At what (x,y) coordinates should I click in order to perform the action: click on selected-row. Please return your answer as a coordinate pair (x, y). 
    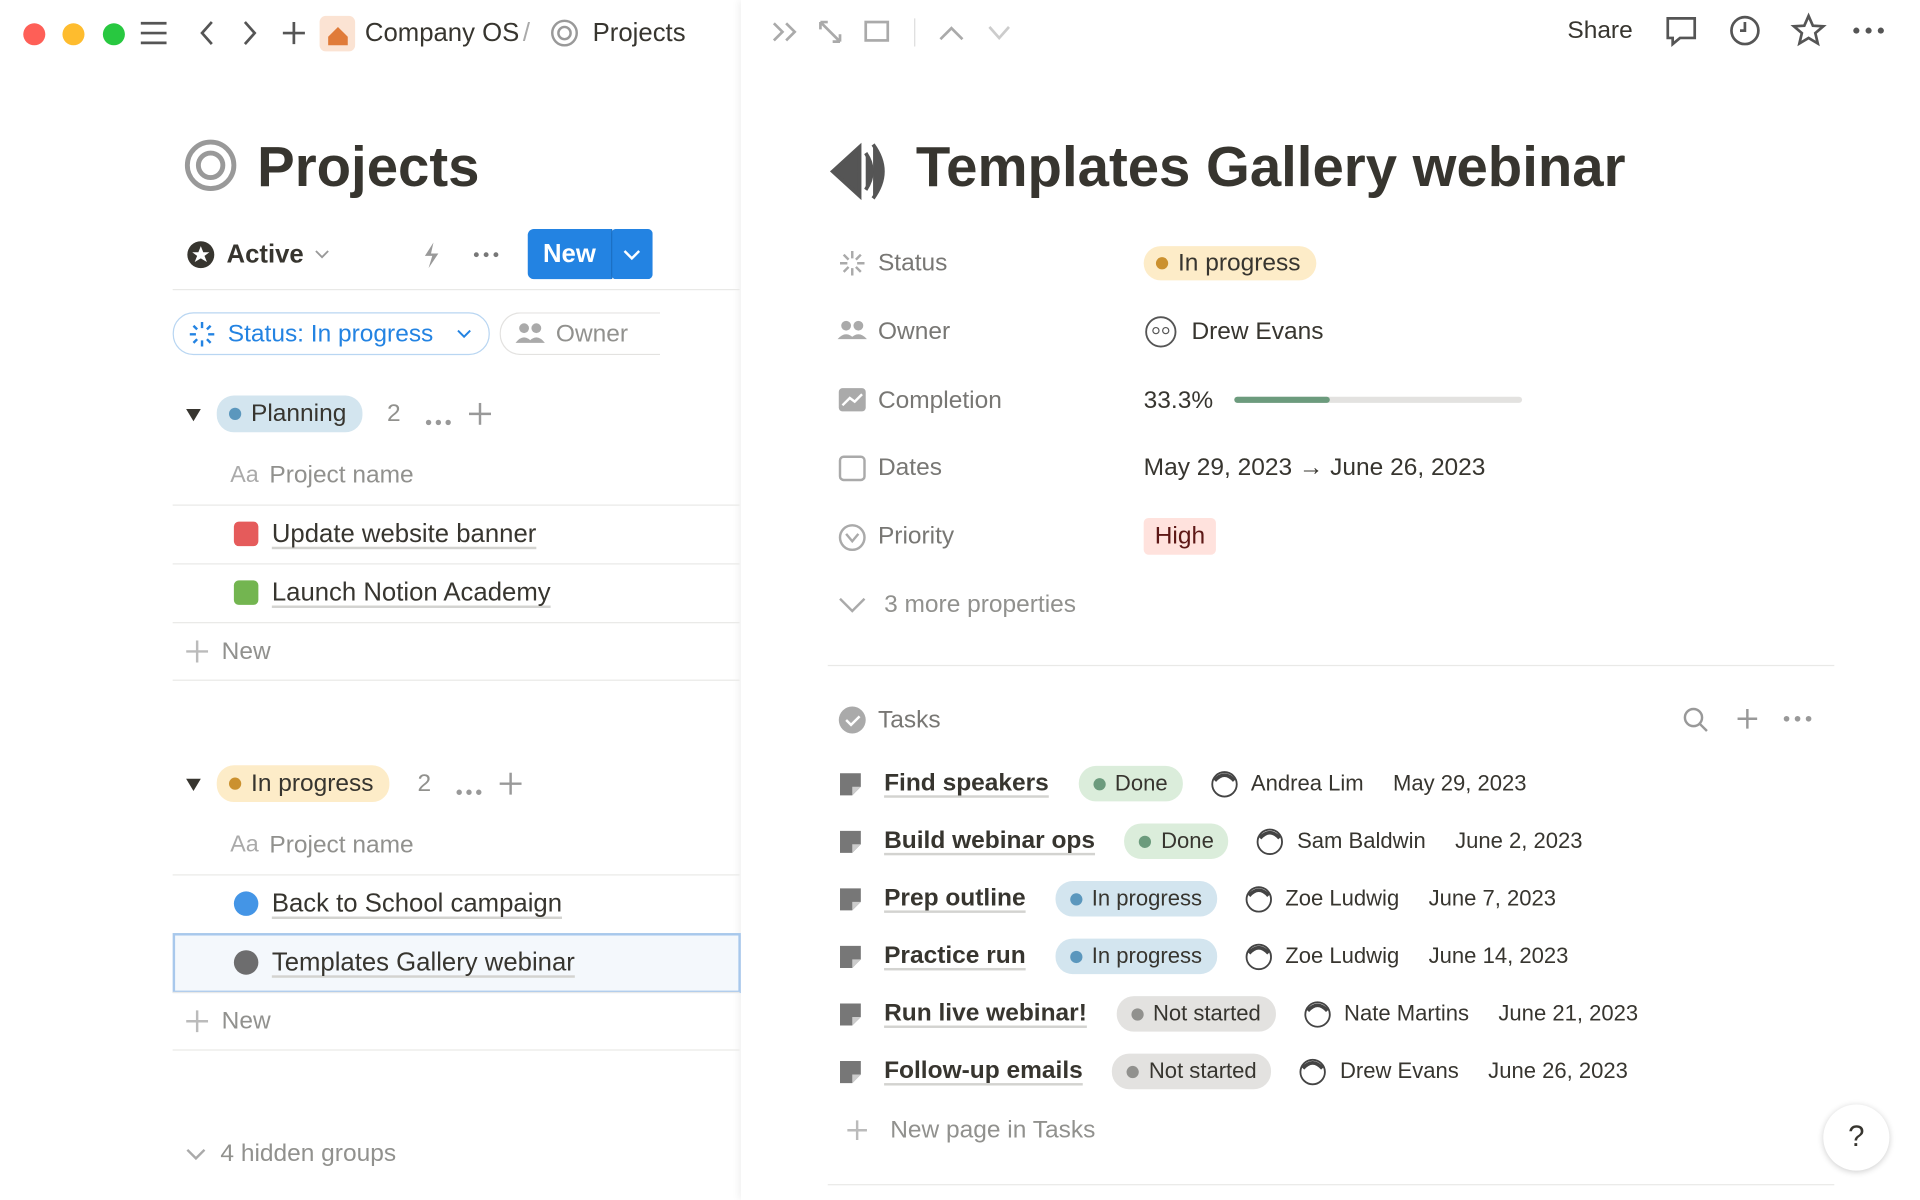
    Looking at the image, I should click on (456, 963).